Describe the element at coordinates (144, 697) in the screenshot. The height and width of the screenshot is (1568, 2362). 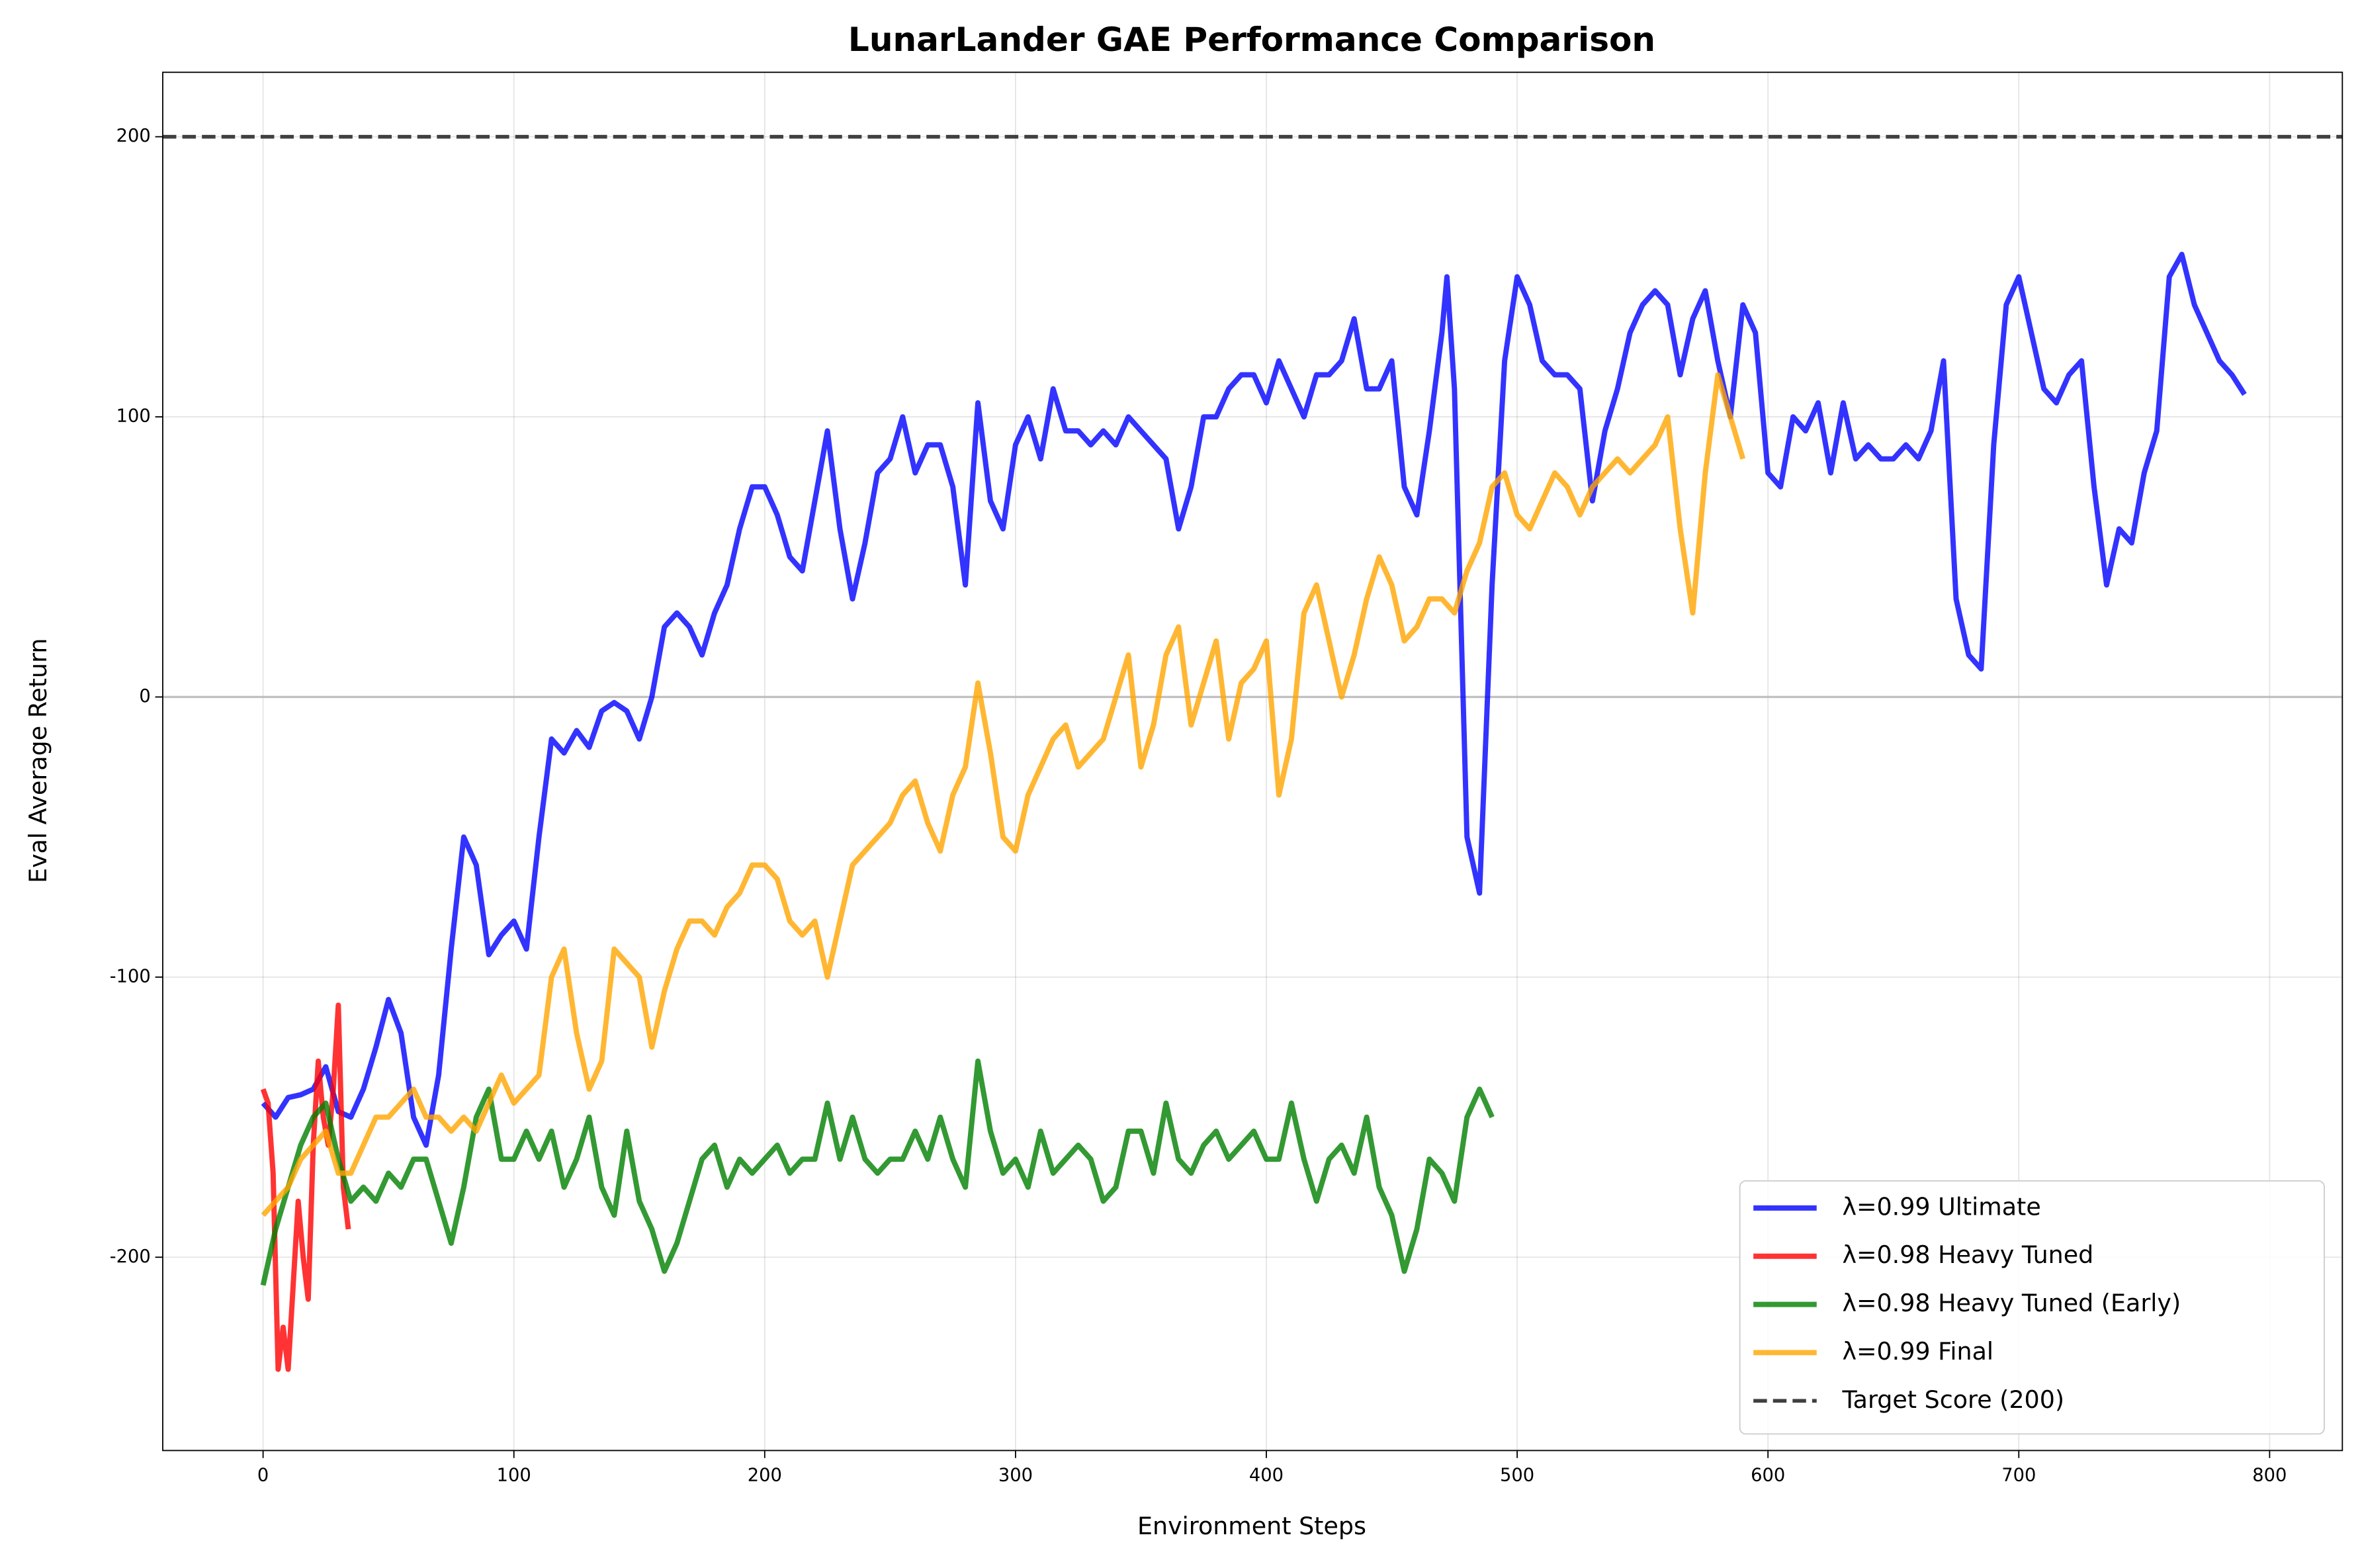
I see `y-tick-label: 0` at that location.